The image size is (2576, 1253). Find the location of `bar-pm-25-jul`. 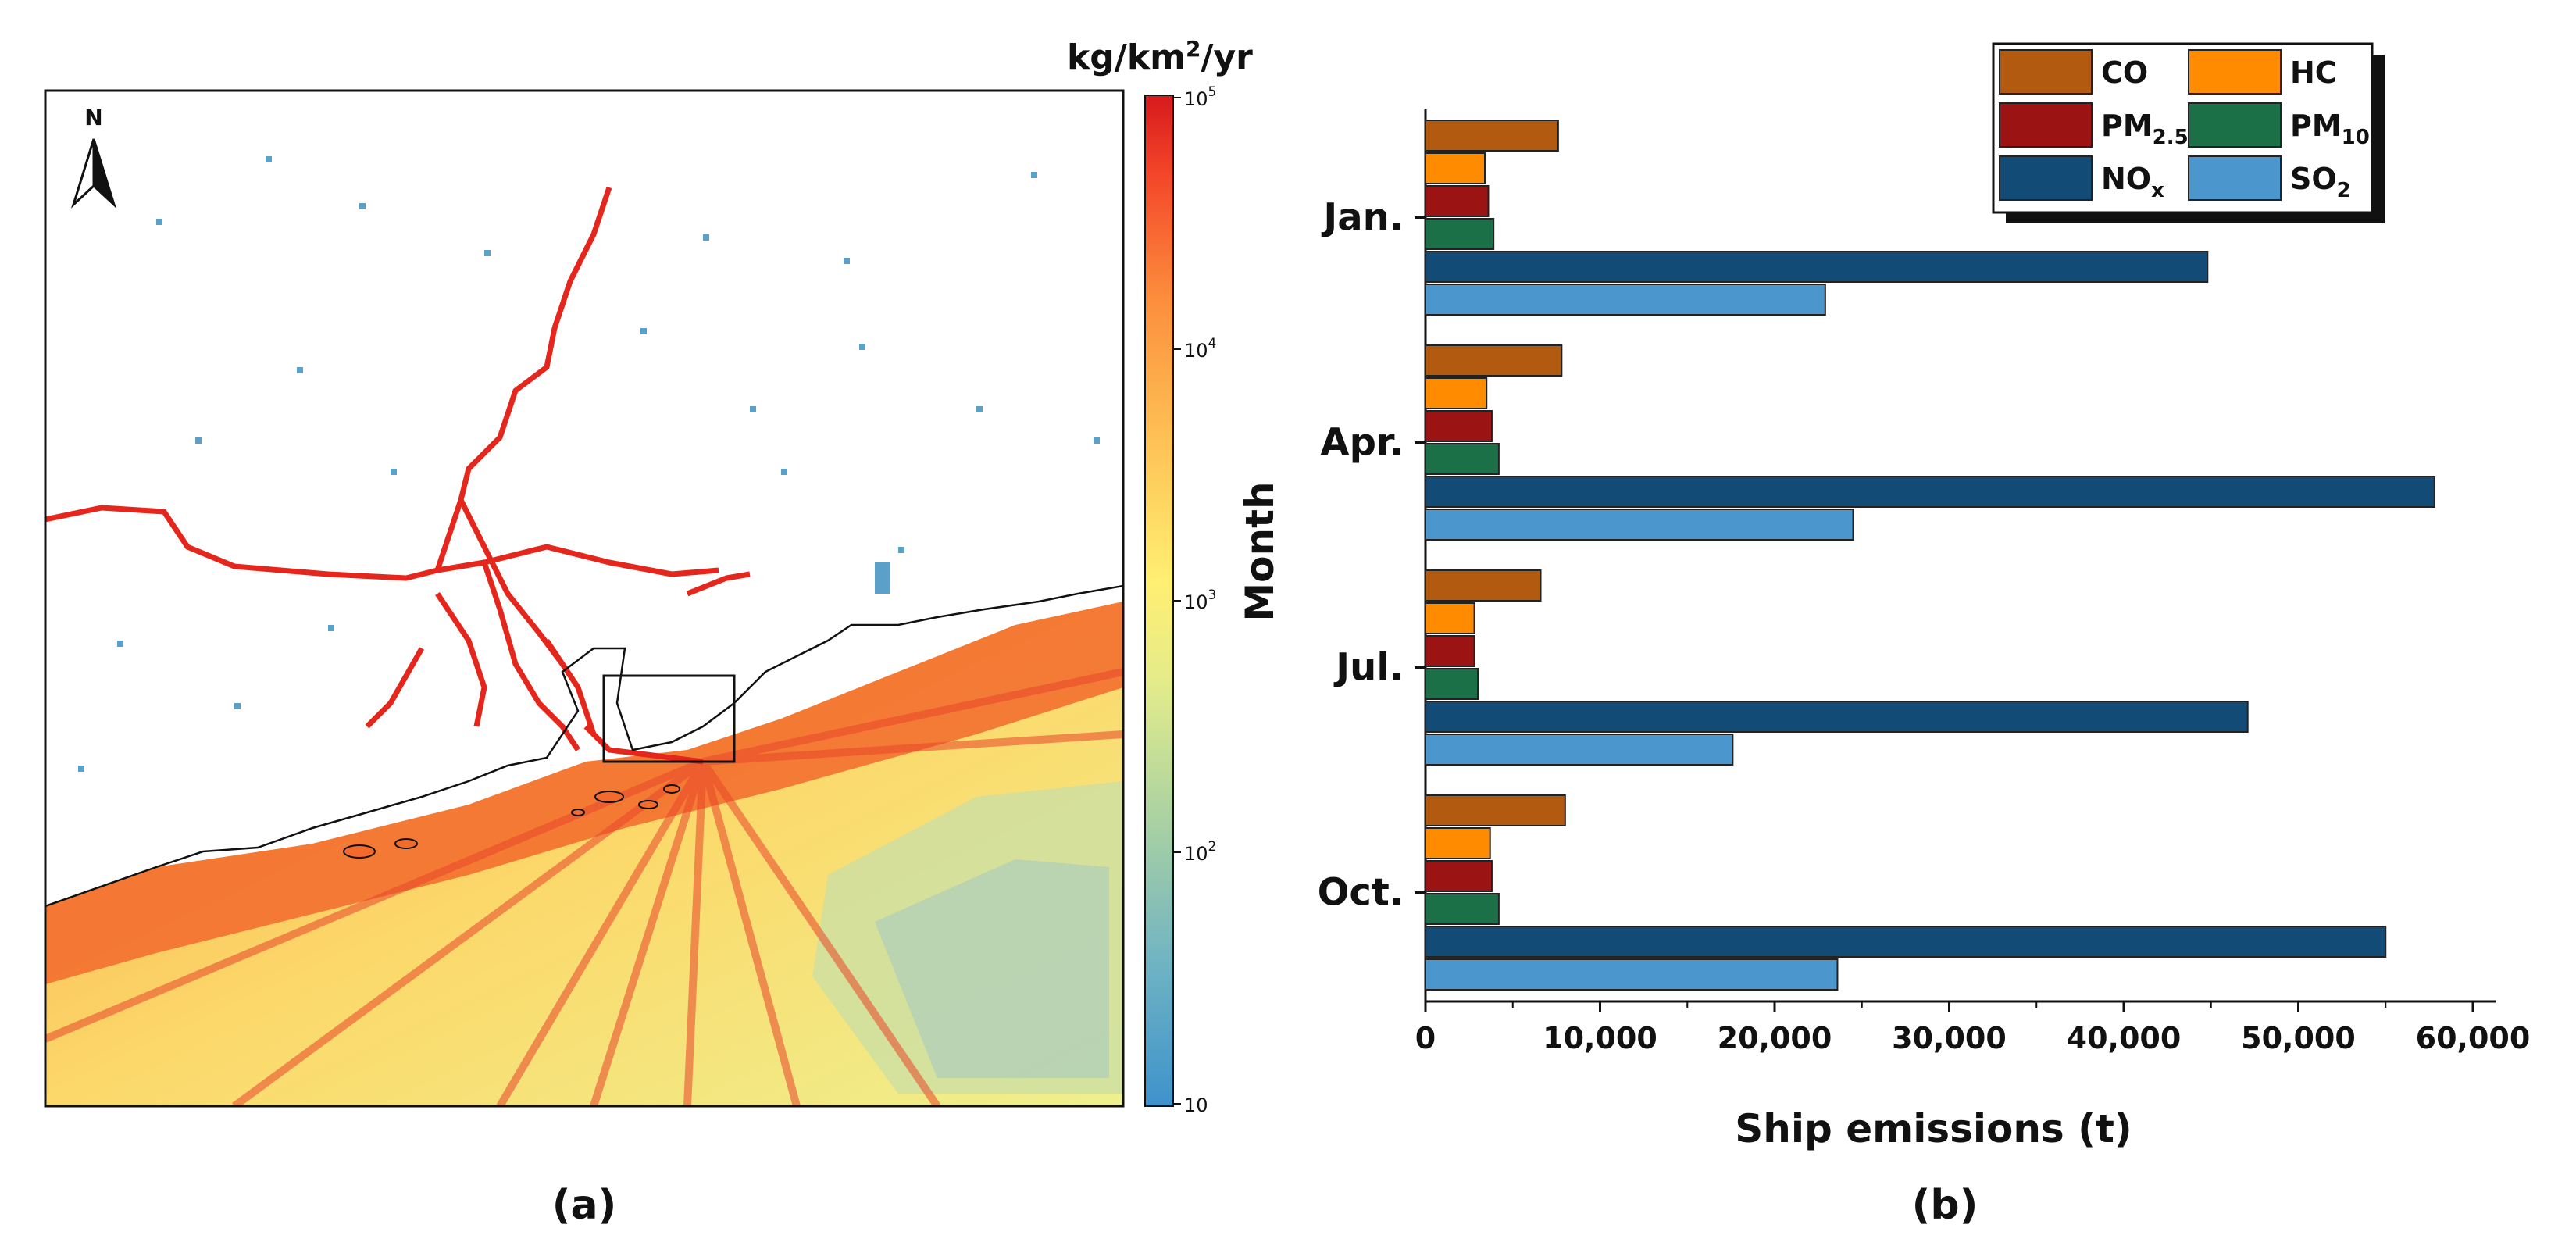

bar-pm-25-jul is located at coordinates (1450, 651).